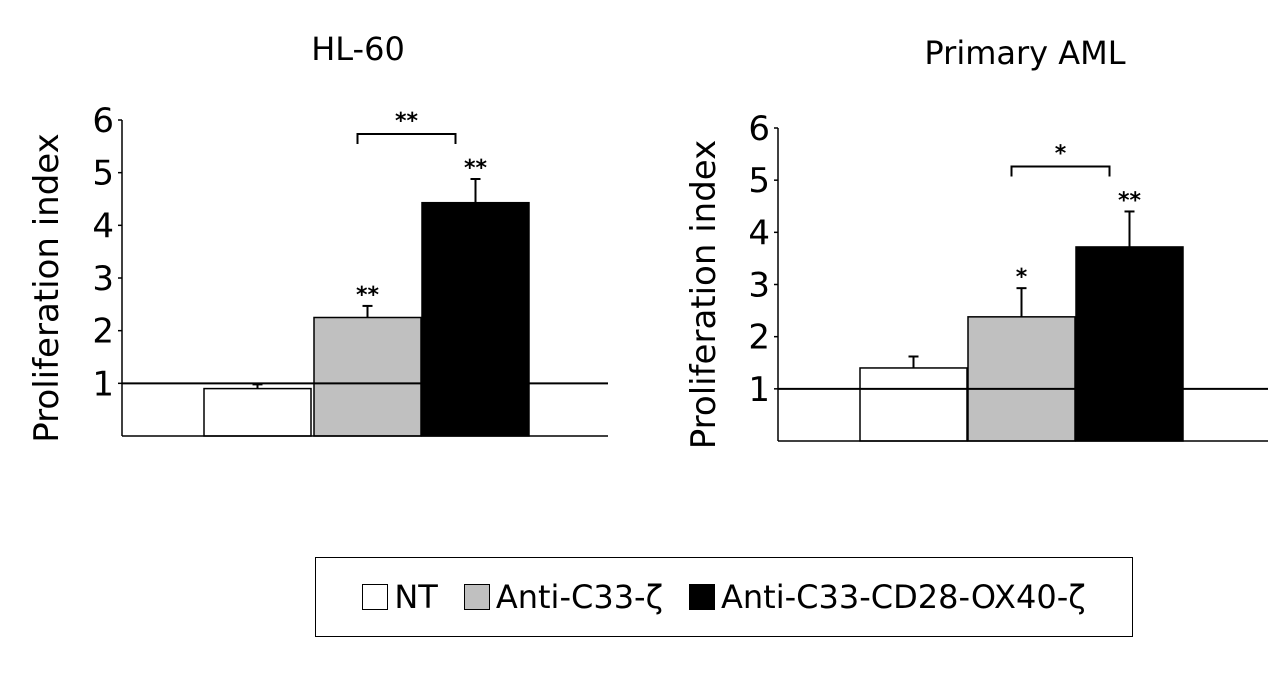  I want to click on bracket-label: **, so click(407, 121).